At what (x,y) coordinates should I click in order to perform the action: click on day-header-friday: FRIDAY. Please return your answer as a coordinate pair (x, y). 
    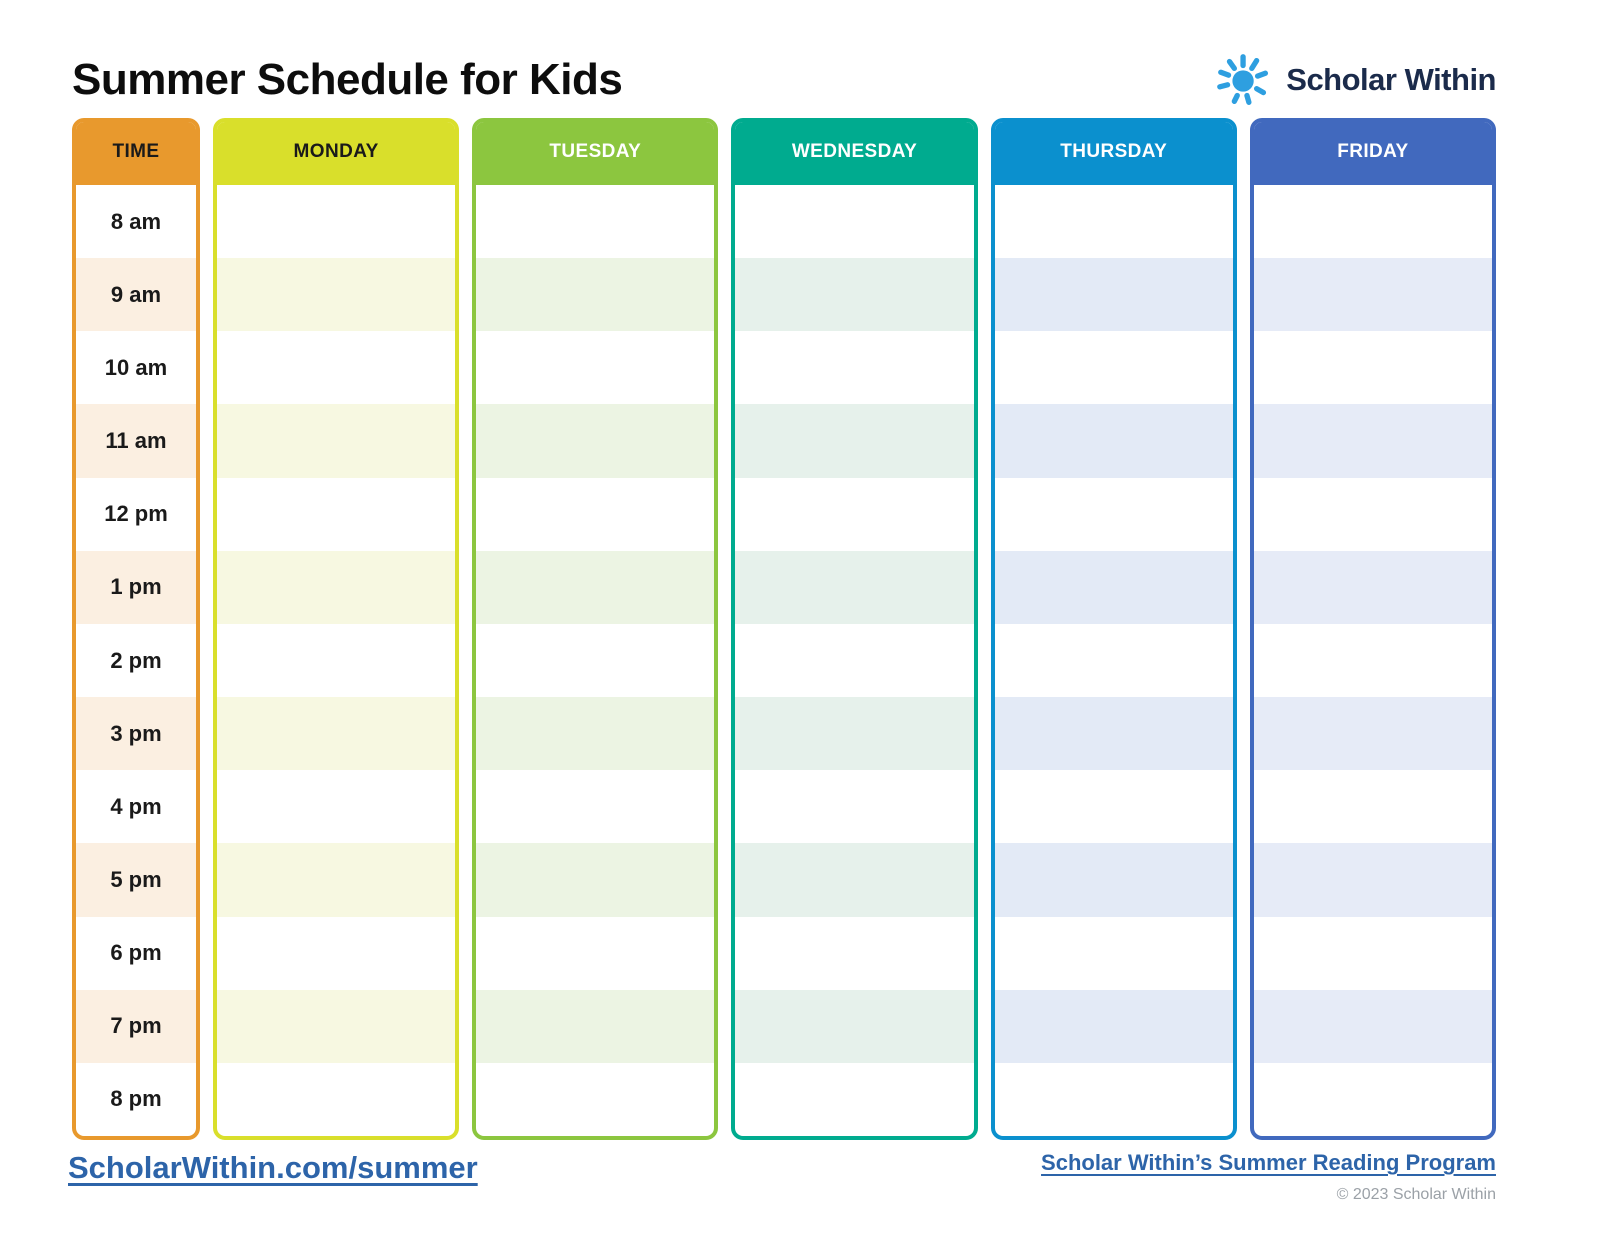
    Looking at the image, I should click on (1373, 153).